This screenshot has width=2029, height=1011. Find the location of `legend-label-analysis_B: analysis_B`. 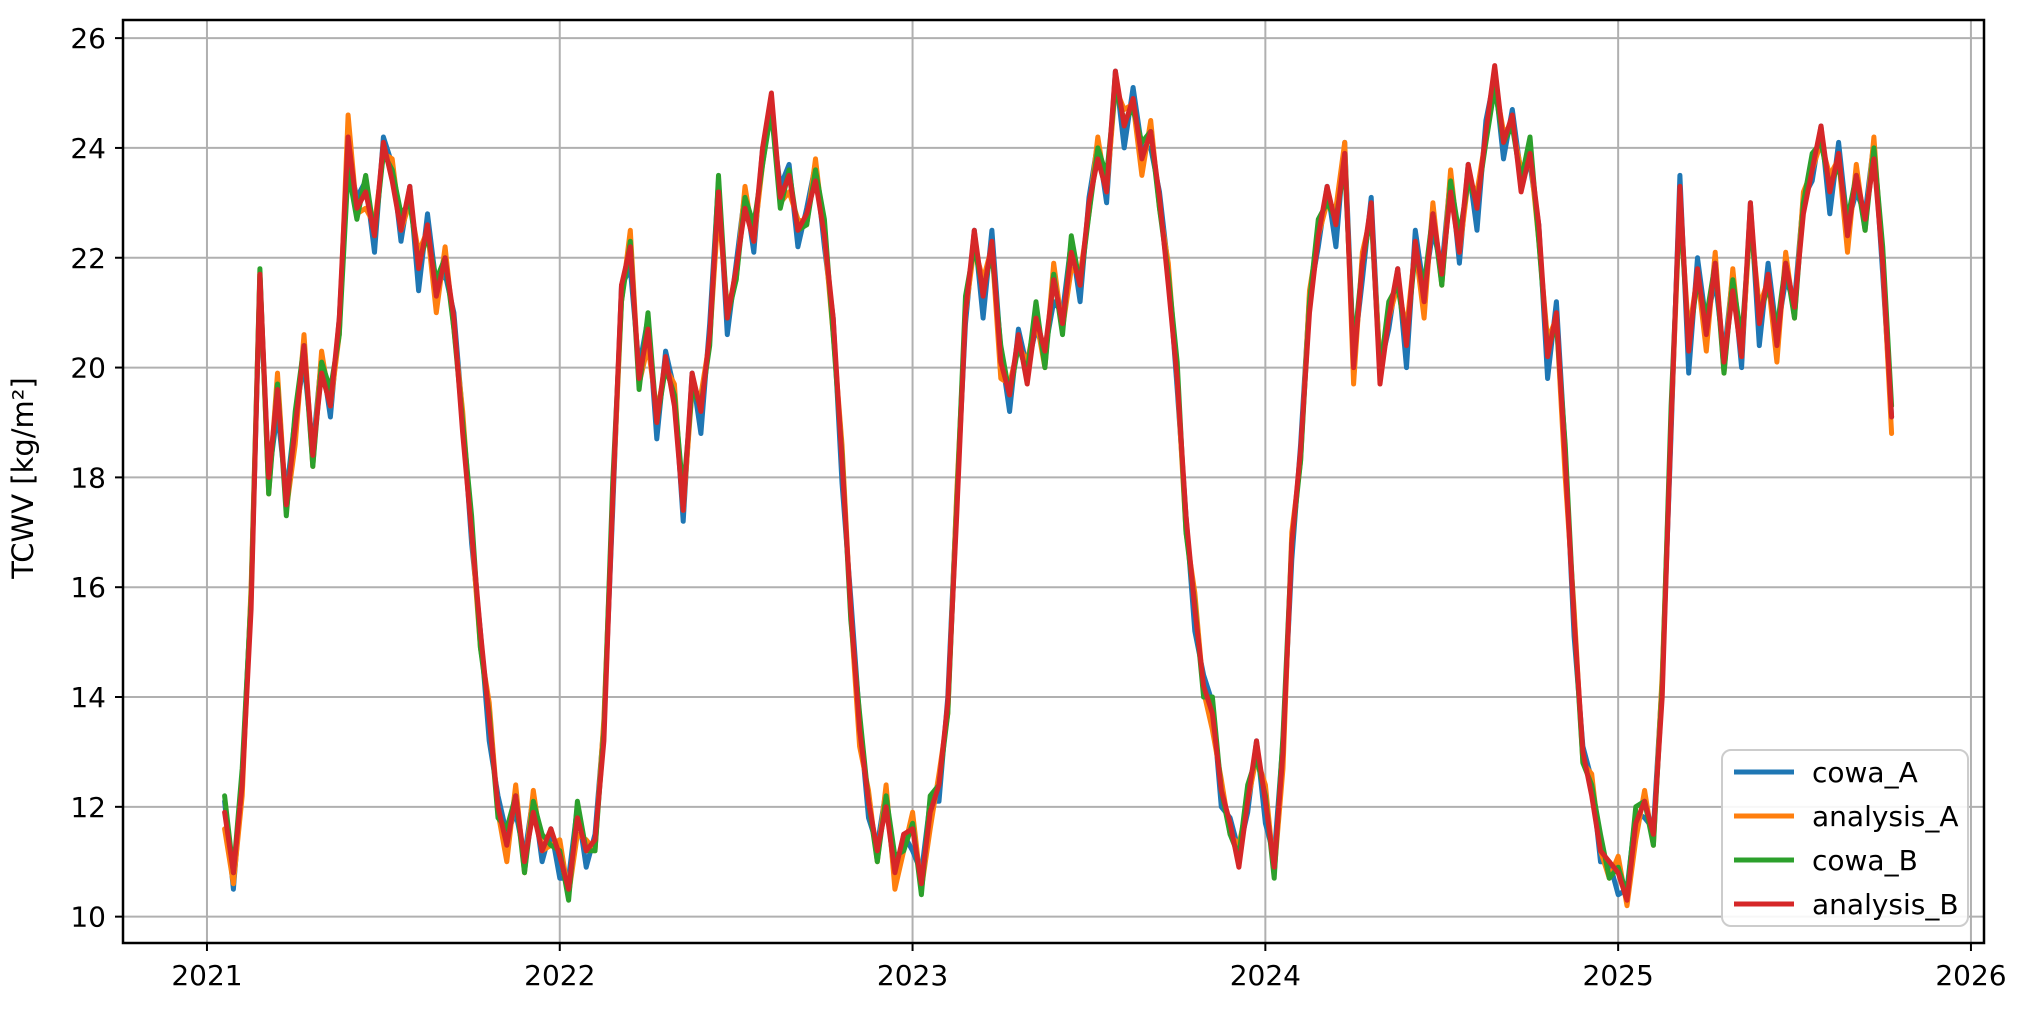

legend-label-analysis_B: analysis_B is located at coordinates (1885, 904).